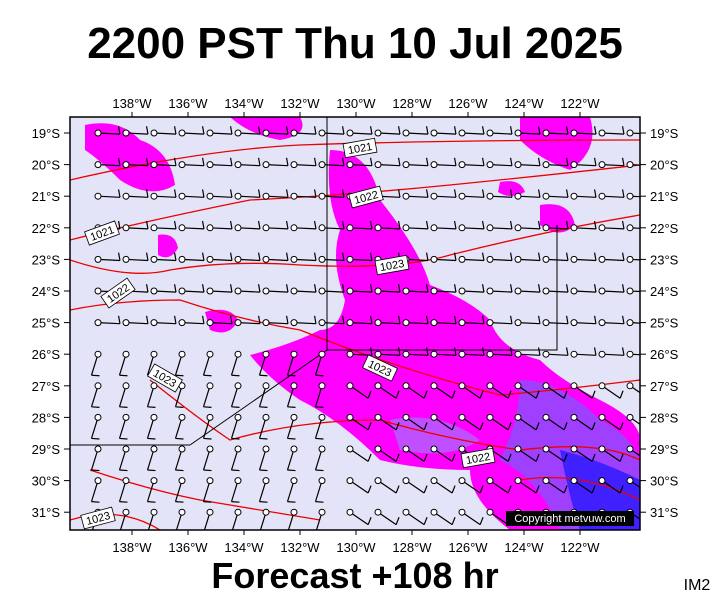 The height and width of the screenshot is (605, 711). Describe the element at coordinates (664, 133) in the screenshot. I see `latitude-label-right: 19°S` at that location.